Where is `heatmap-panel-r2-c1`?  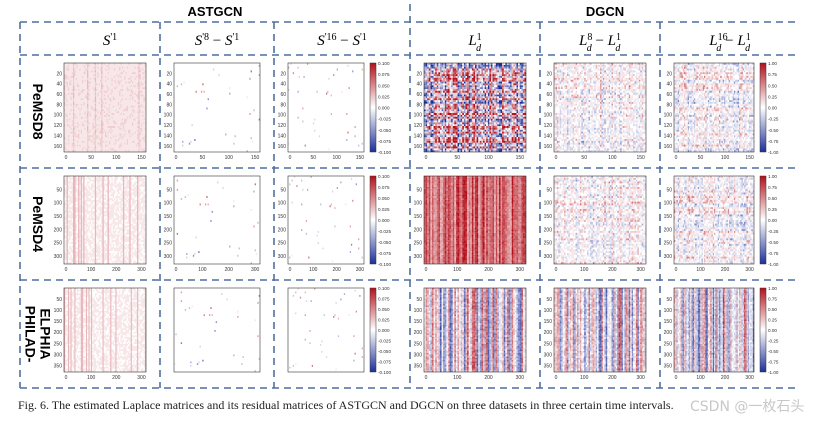
heatmap-panel-r2-c1 is located at coordinates (217, 330).